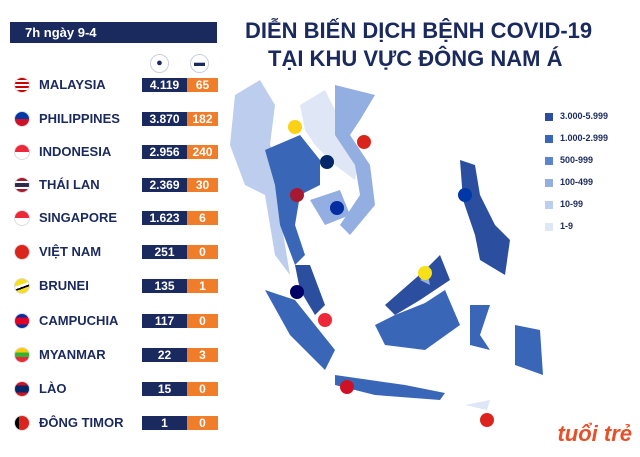 The height and width of the screenshot is (457, 640). I want to click on cases-count: 251, so click(164, 252).